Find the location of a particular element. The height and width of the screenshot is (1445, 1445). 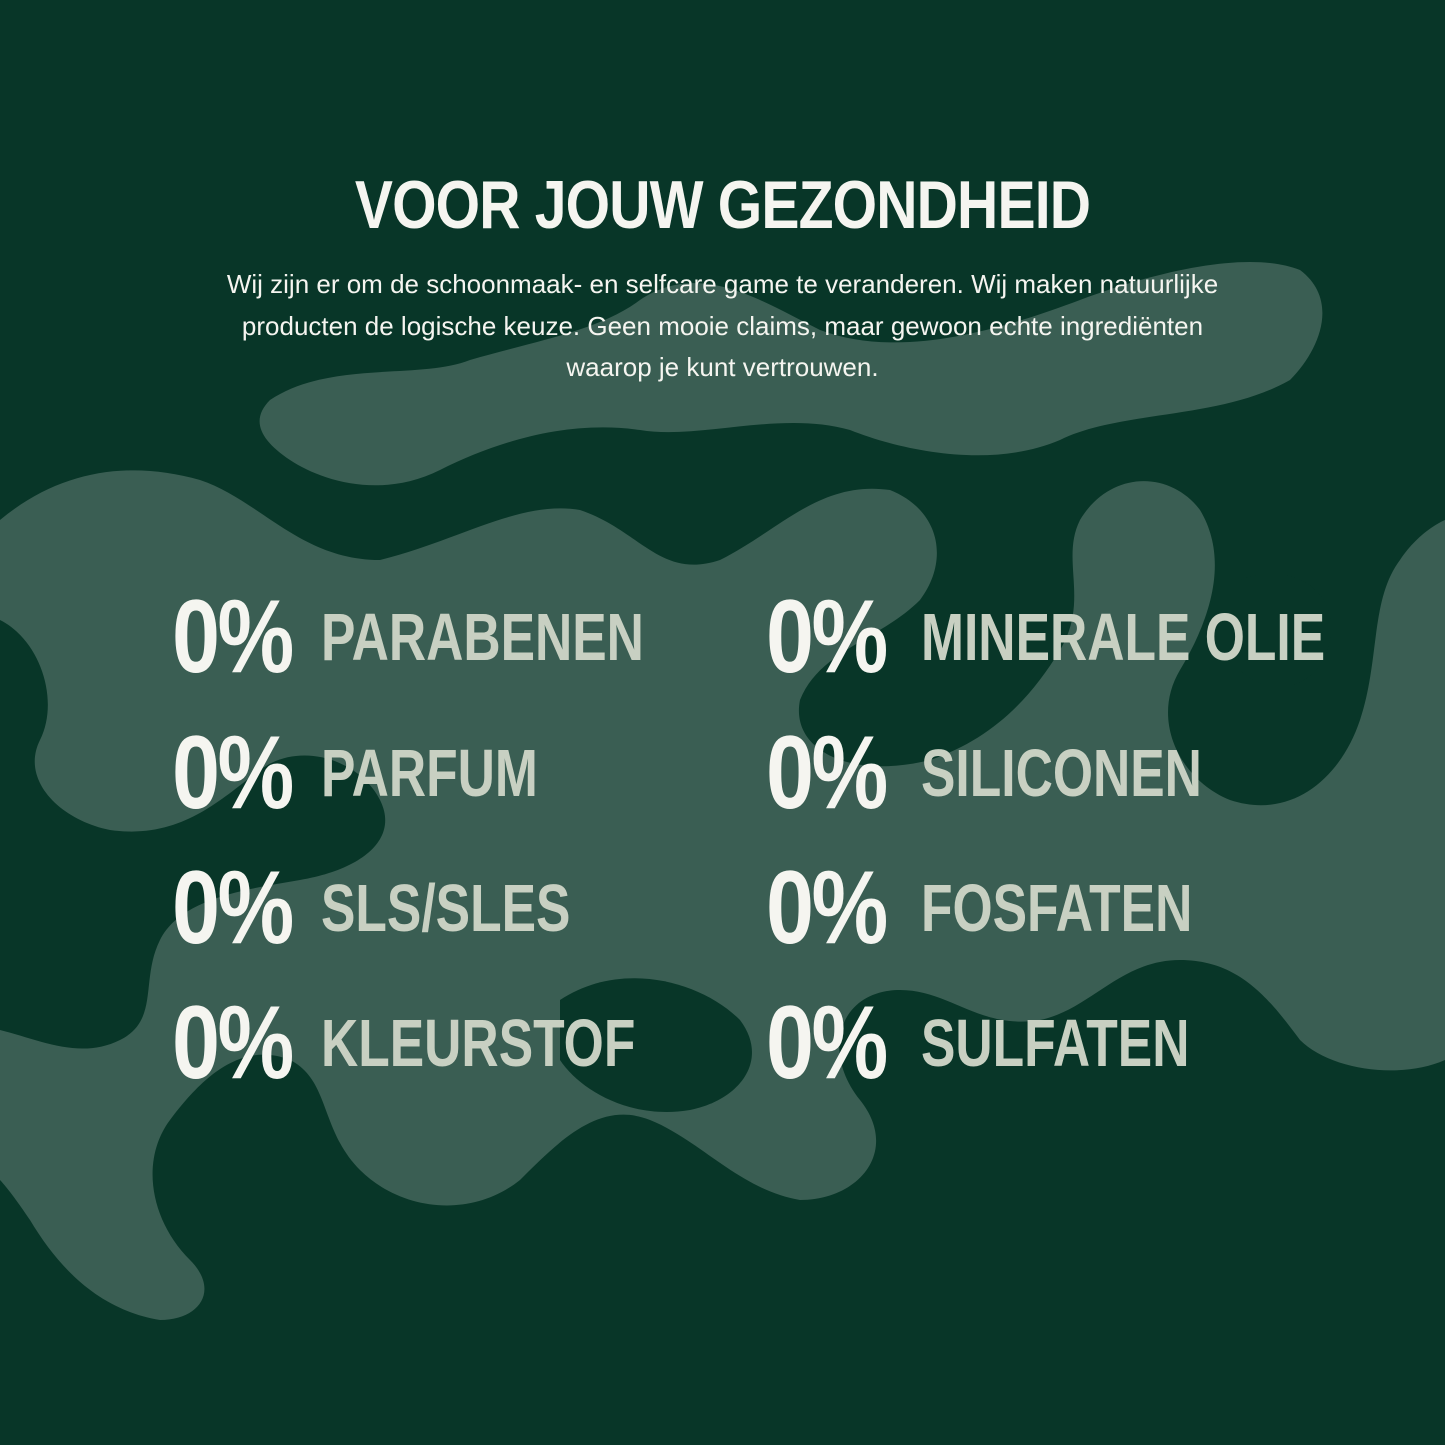

claim-label: SULFATEN is located at coordinates (1055, 1043).